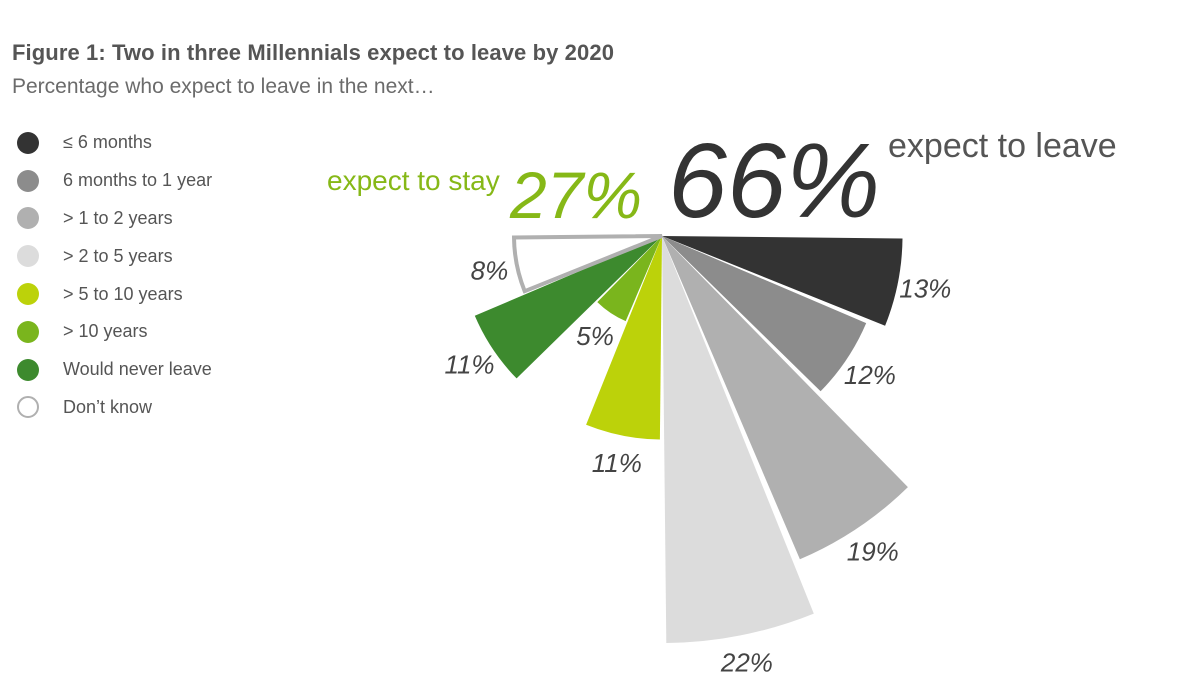 This screenshot has height=693, width=1190. I want to click on legend-label: Would never leave, so click(137, 369).